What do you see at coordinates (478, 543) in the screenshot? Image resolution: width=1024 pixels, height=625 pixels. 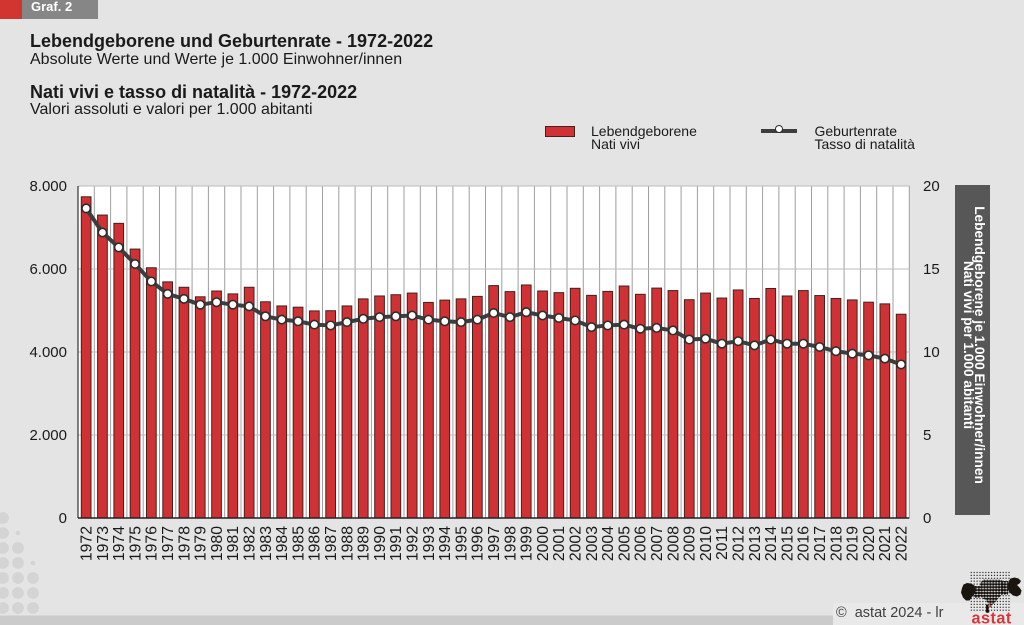 I see `svg-text: 1996` at bounding box center [478, 543].